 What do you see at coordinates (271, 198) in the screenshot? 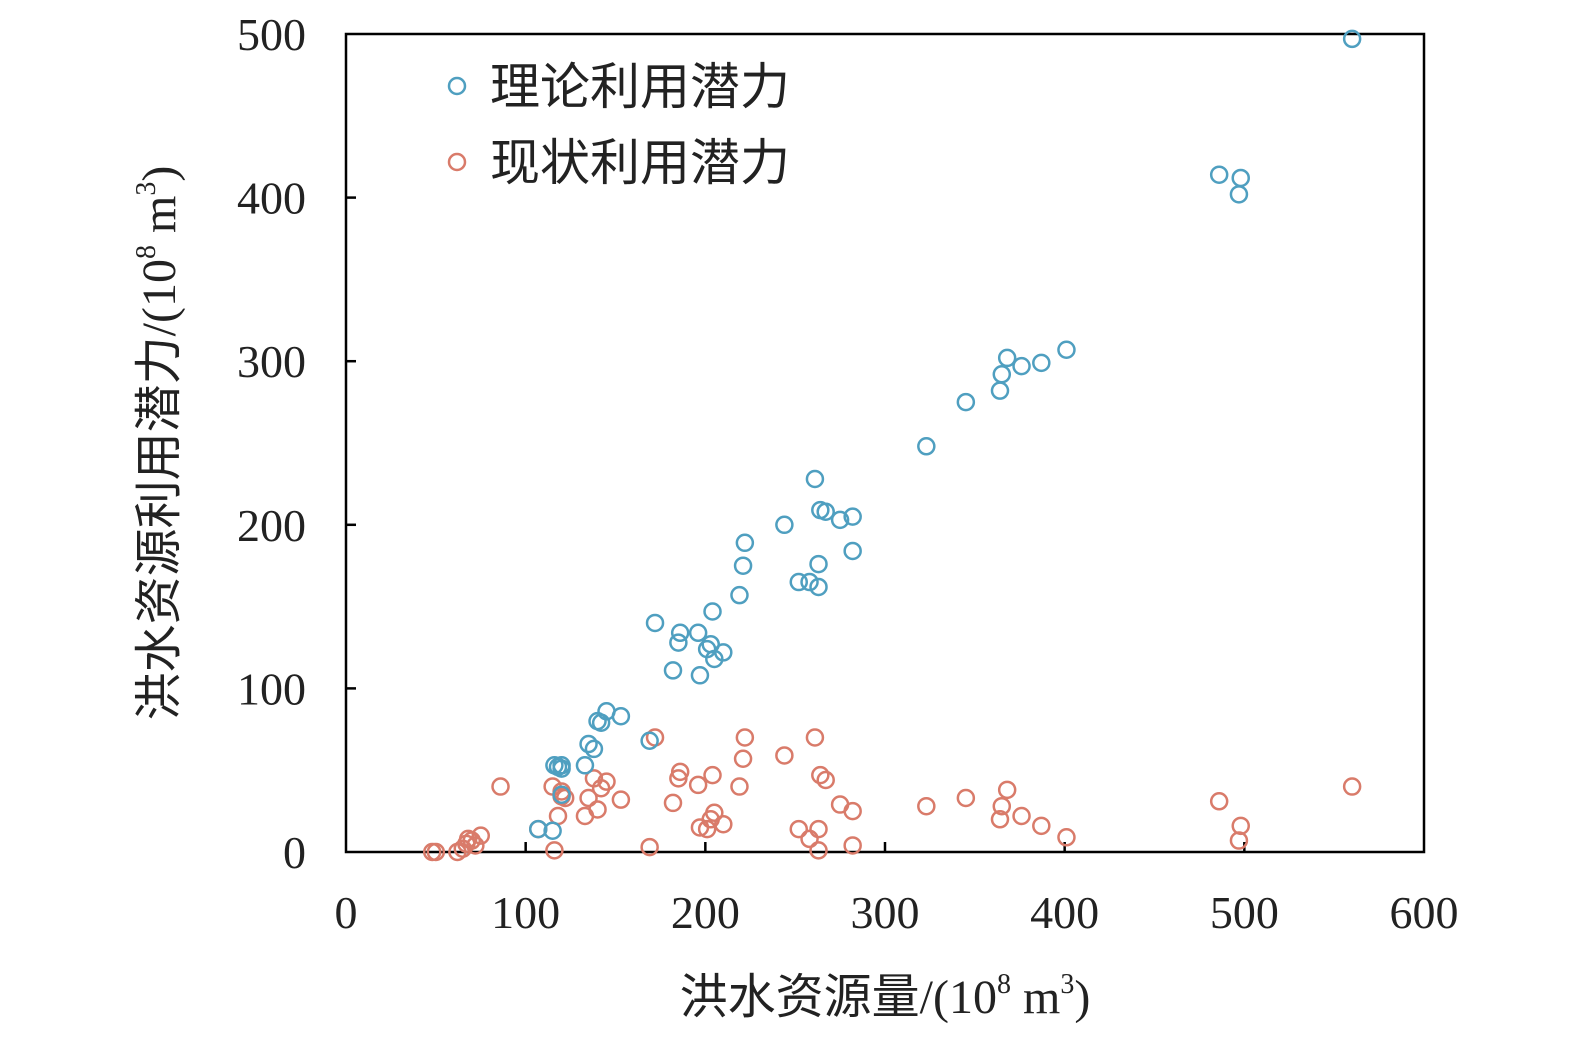
I see `y-tick-label: 400` at bounding box center [271, 198].